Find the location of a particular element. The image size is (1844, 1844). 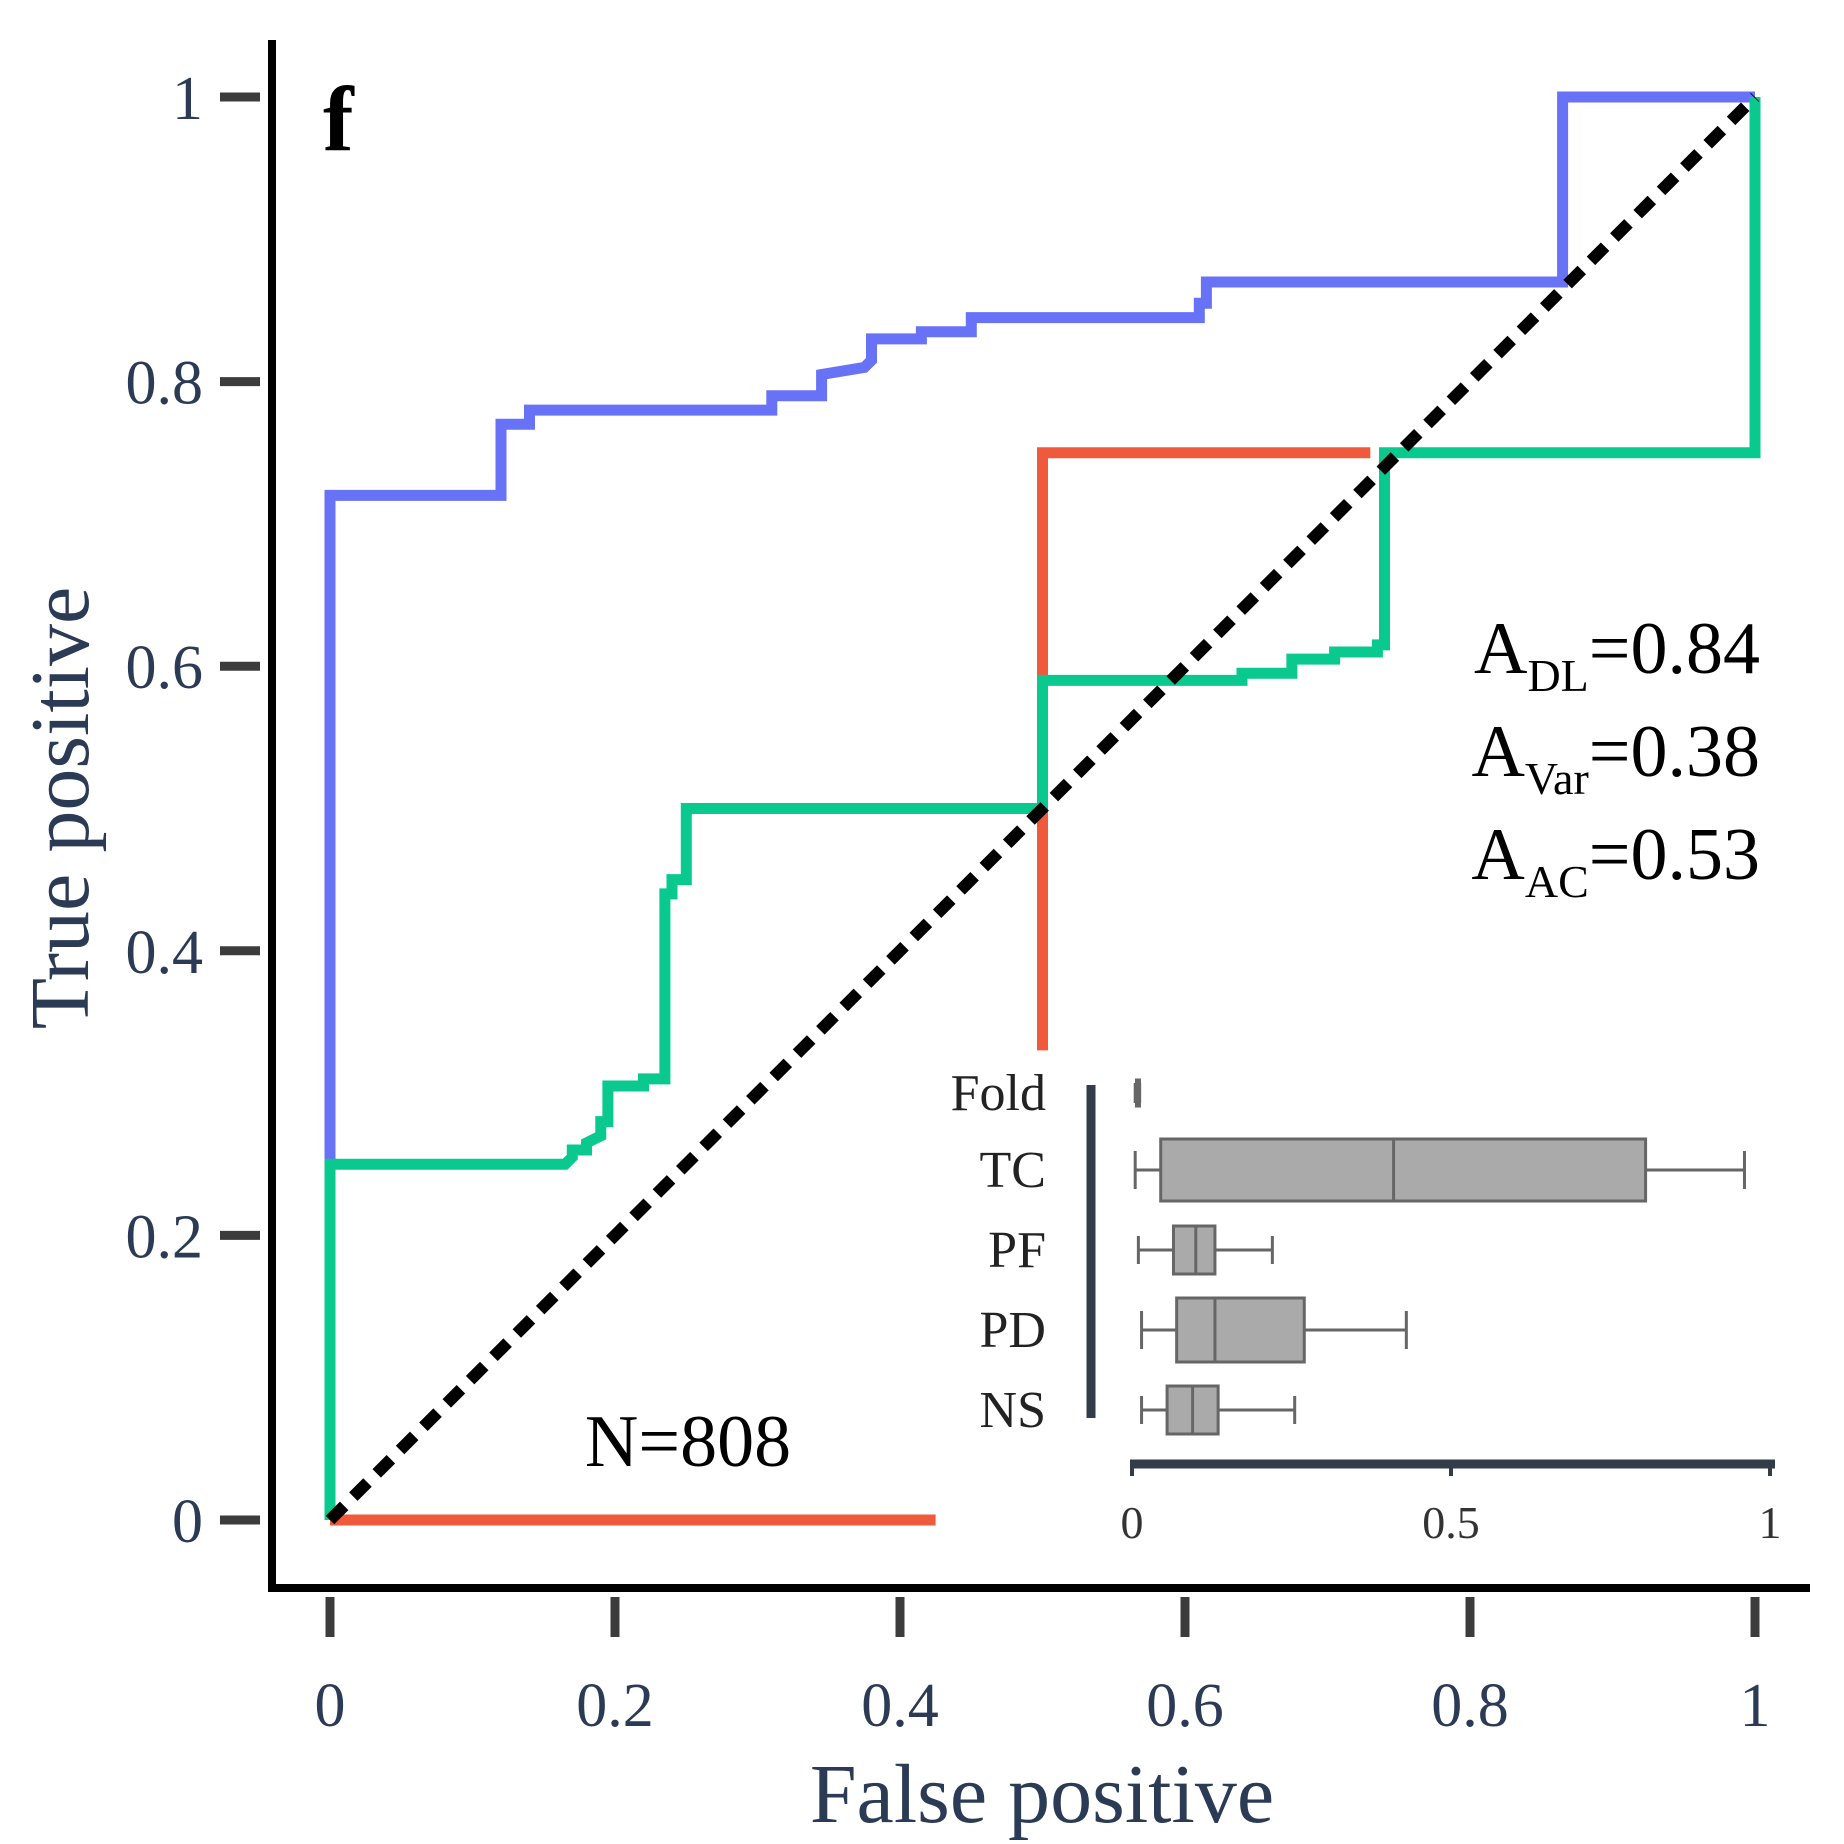

x-axis-title: False positive is located at coordinates (1042, 1794).